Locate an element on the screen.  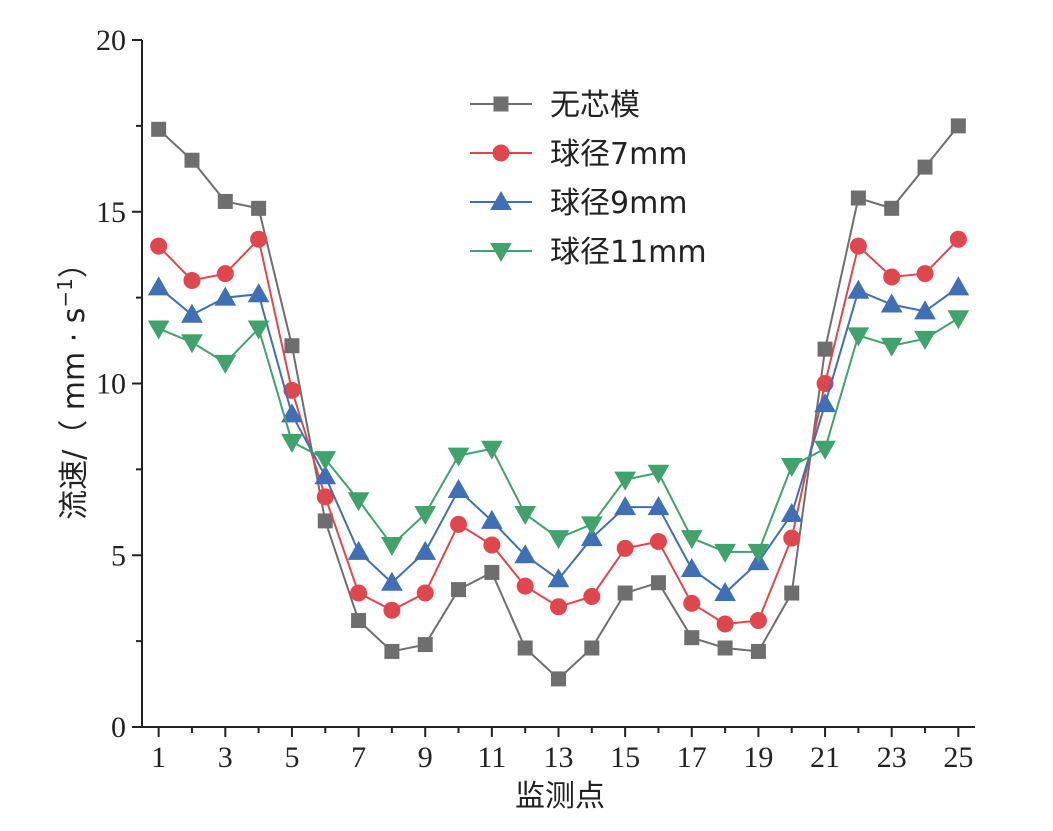
y-tick-label: 15 is located at coordinates (111, 212).